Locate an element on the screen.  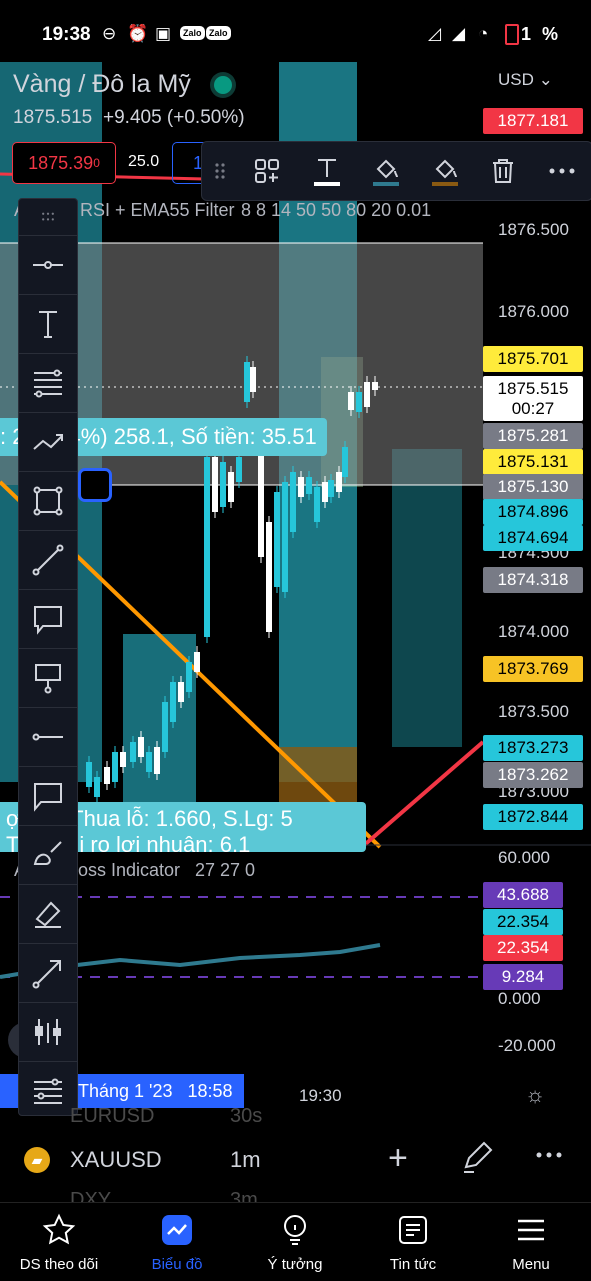
signal-icon: ◢ is located at coordinates (459, 33).